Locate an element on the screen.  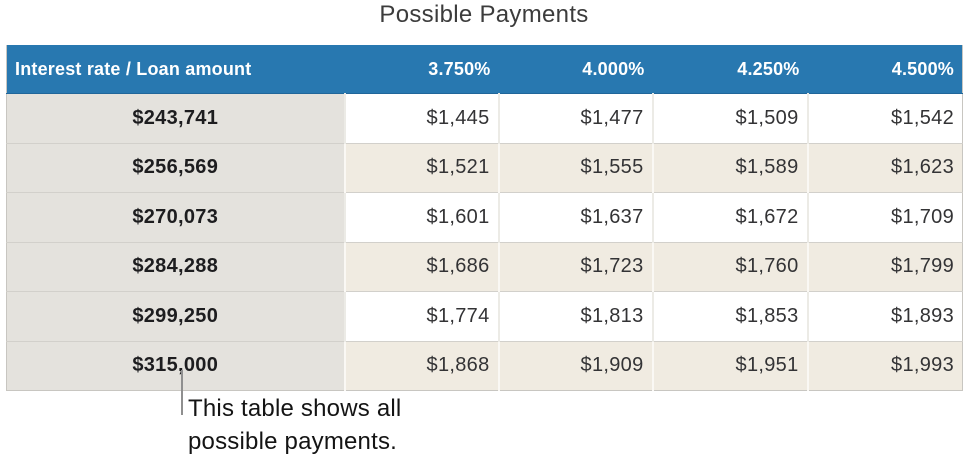
payment-cell: $1,774 is located at coordinates (421, 316).